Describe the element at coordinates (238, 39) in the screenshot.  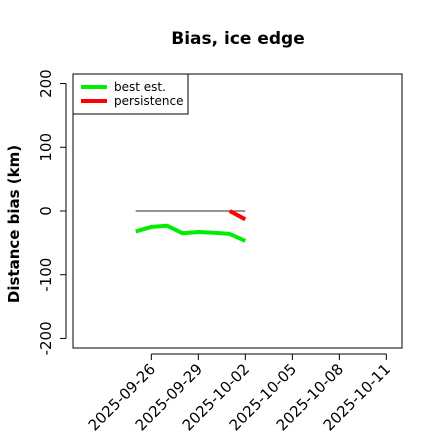
I see `chart-title: Bias, ice edge` at that location.